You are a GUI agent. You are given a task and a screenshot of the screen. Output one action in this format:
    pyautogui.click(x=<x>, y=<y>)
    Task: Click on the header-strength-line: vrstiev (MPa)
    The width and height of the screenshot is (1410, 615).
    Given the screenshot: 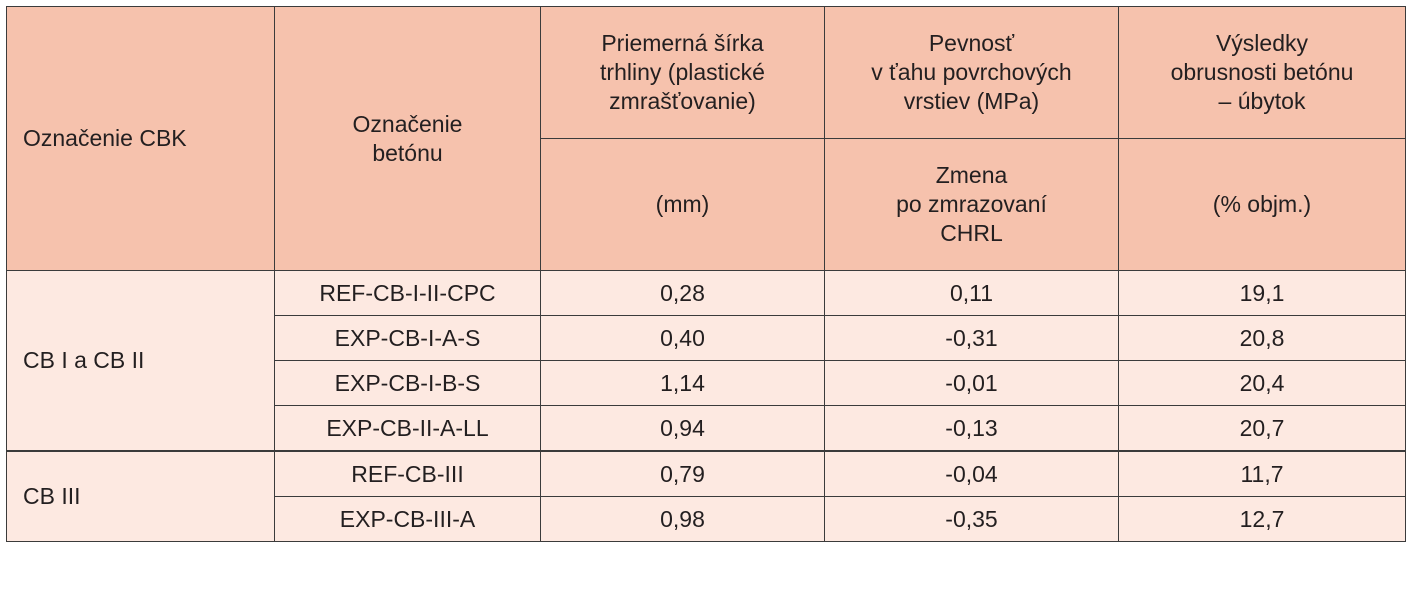 What is the action you would take?
    pyautogui.click(x=971, y=101)
    